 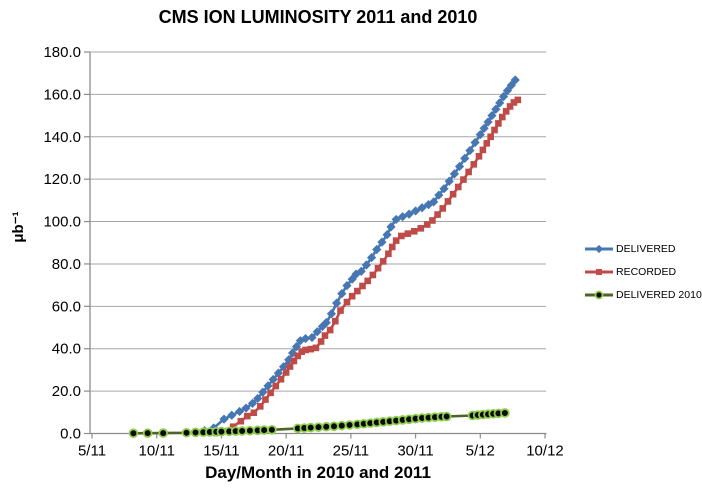 I want to click on legend-item-recorded: RECORDED, so click(x=643, y=272).